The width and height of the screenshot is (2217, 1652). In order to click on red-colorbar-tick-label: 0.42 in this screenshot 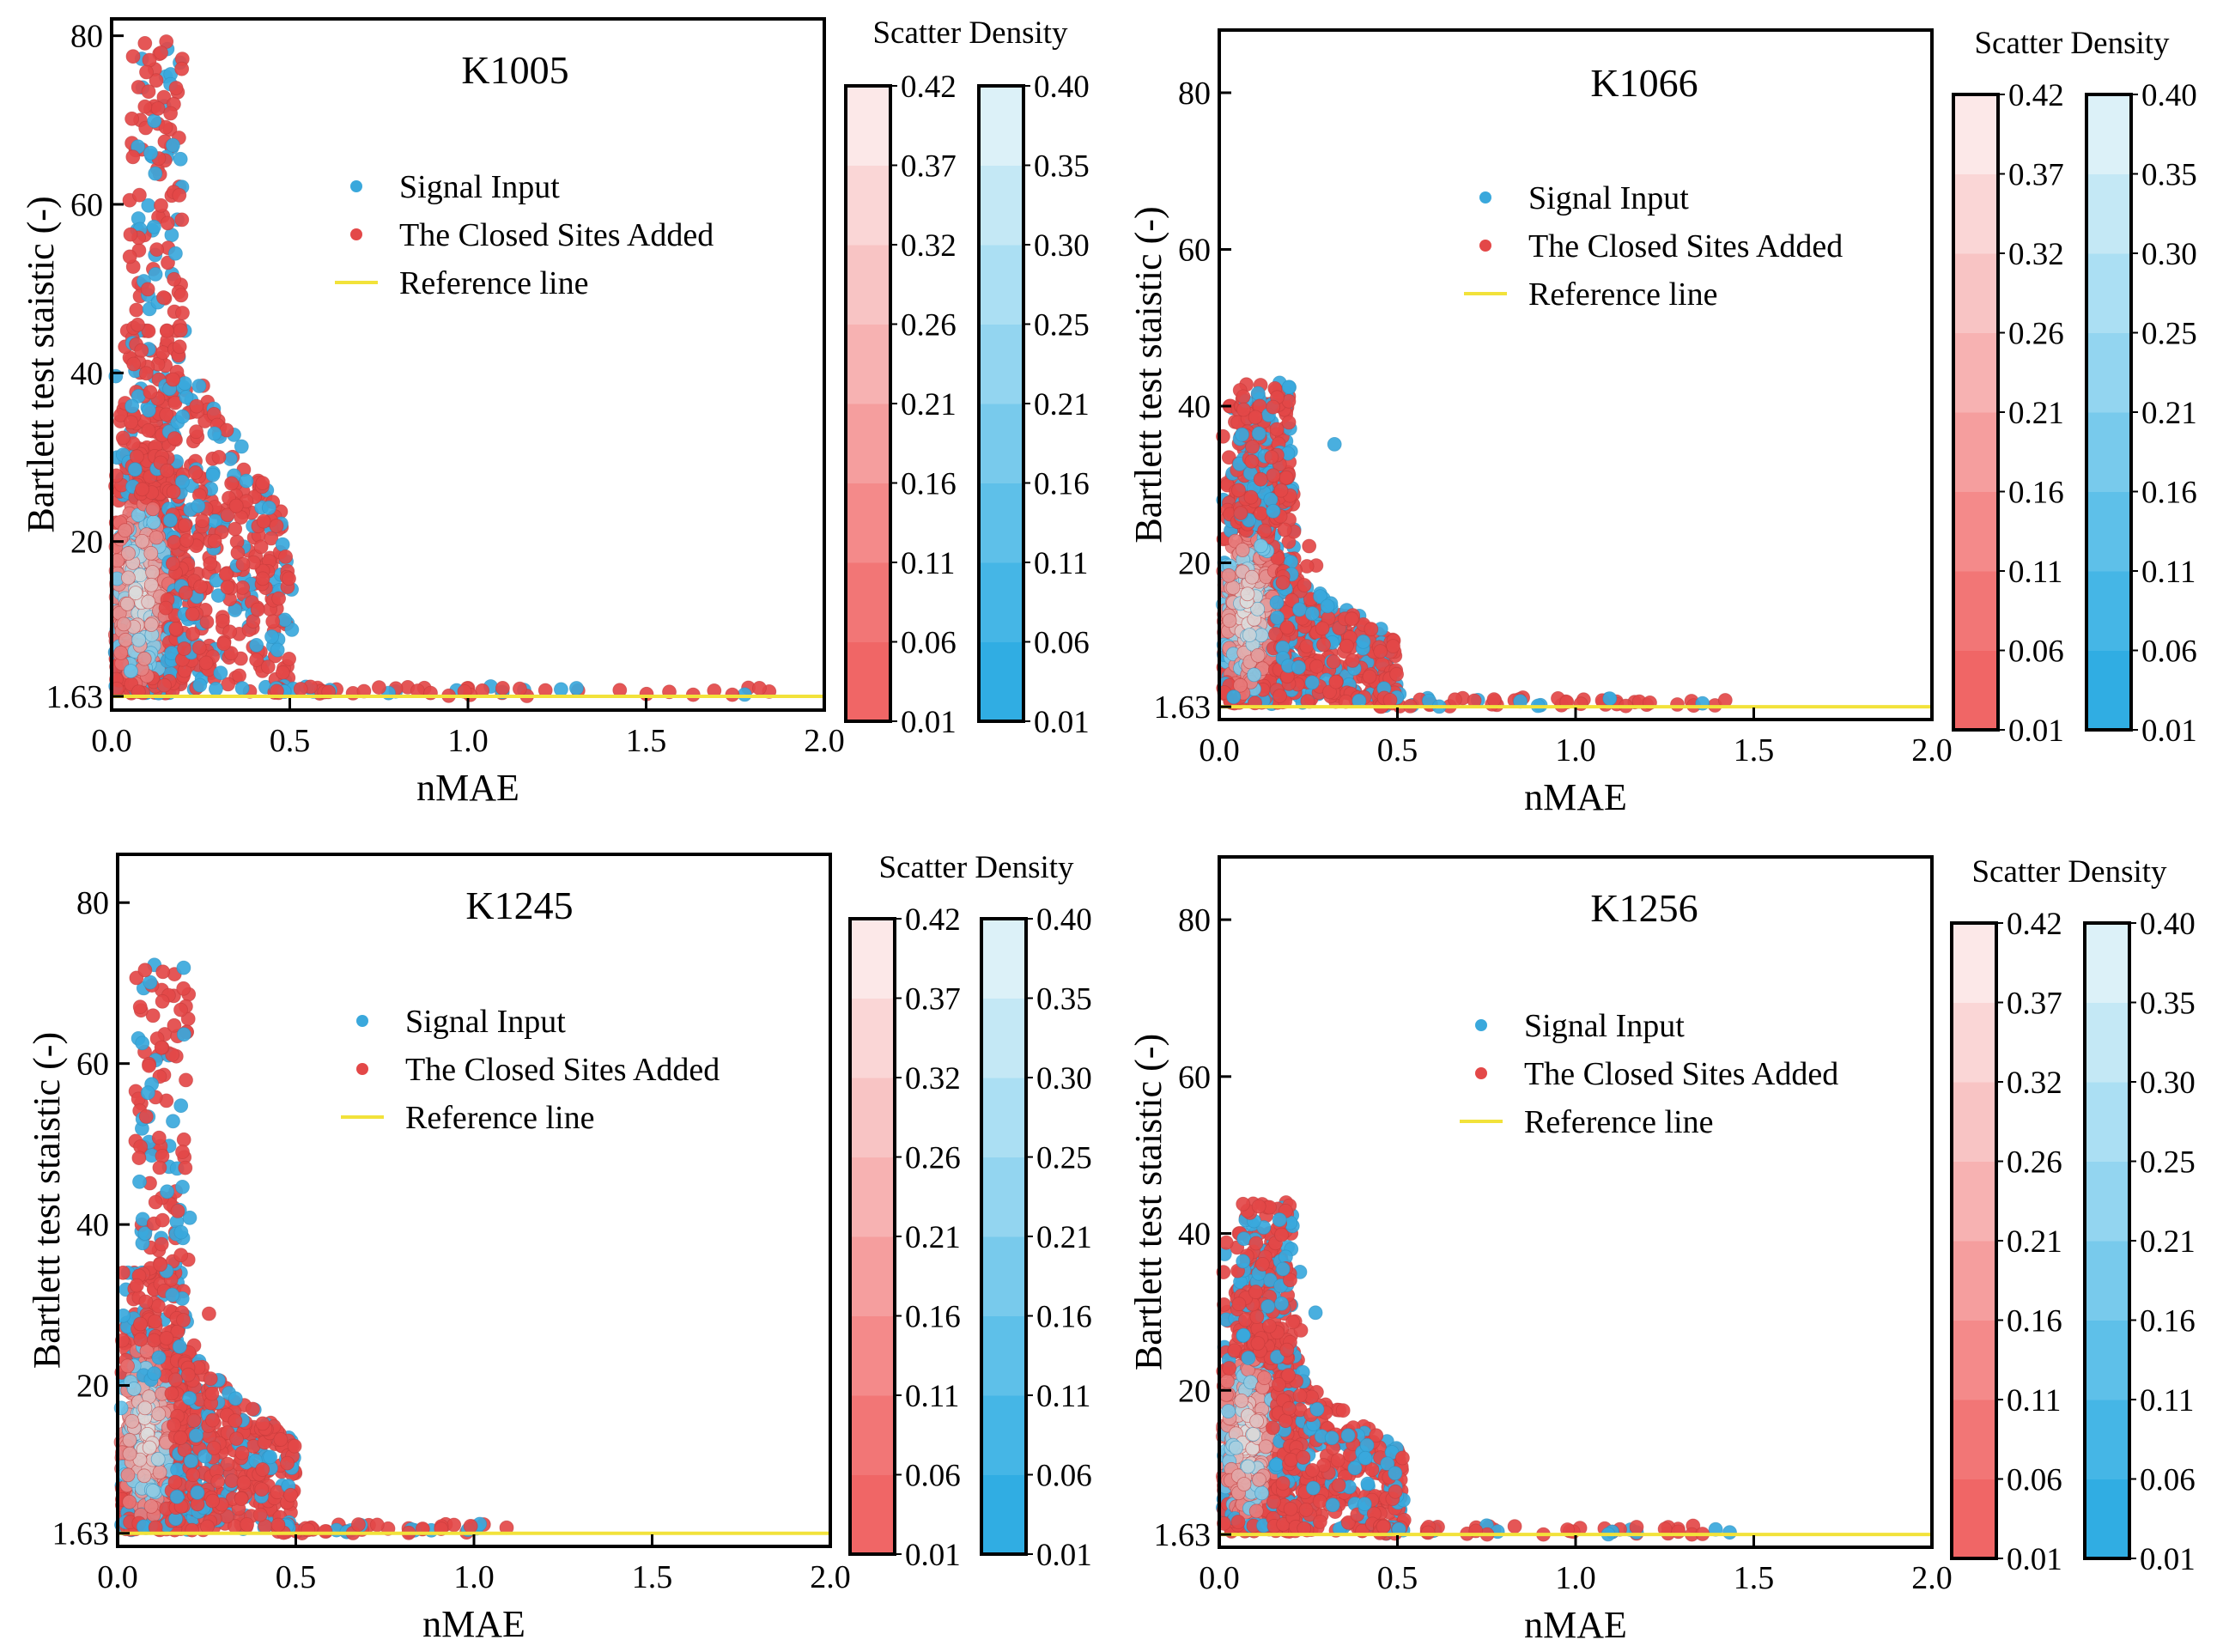, I will do `click(933, 920)`.